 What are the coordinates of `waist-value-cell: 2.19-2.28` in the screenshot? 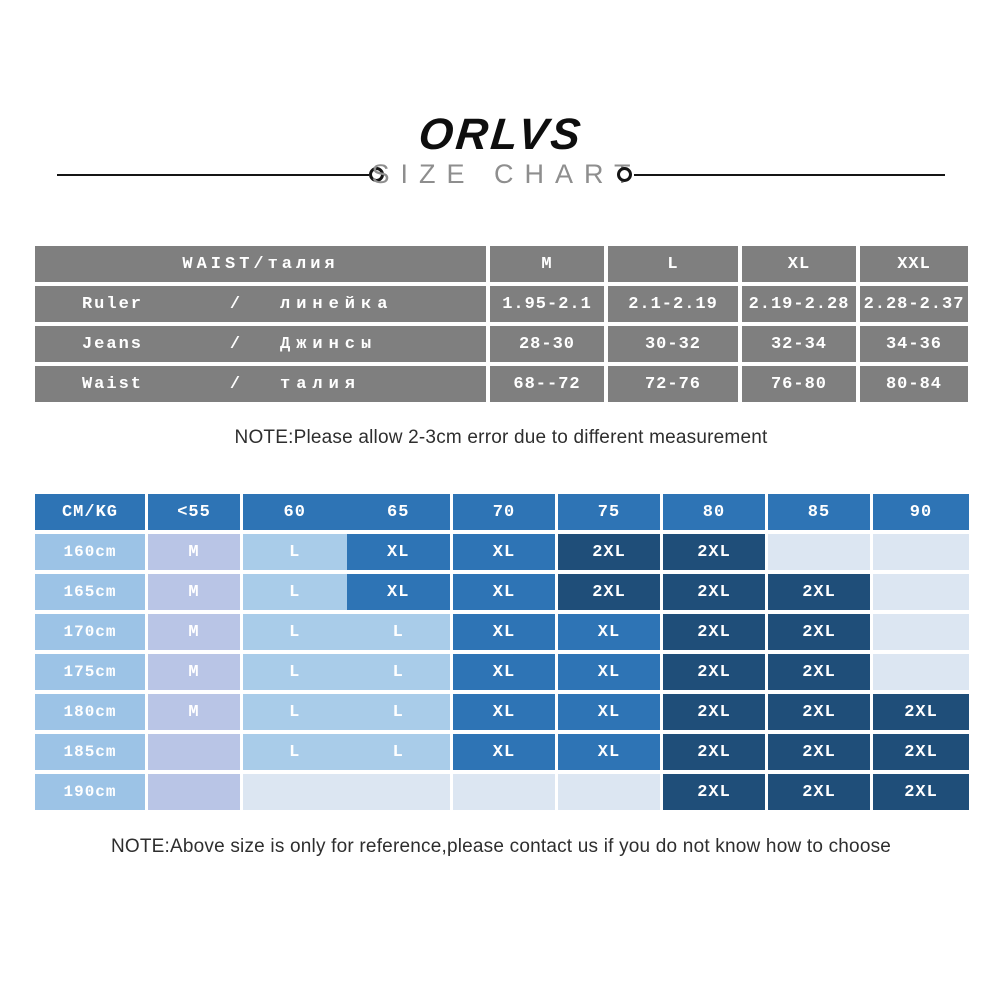 It's located at (799, 304).